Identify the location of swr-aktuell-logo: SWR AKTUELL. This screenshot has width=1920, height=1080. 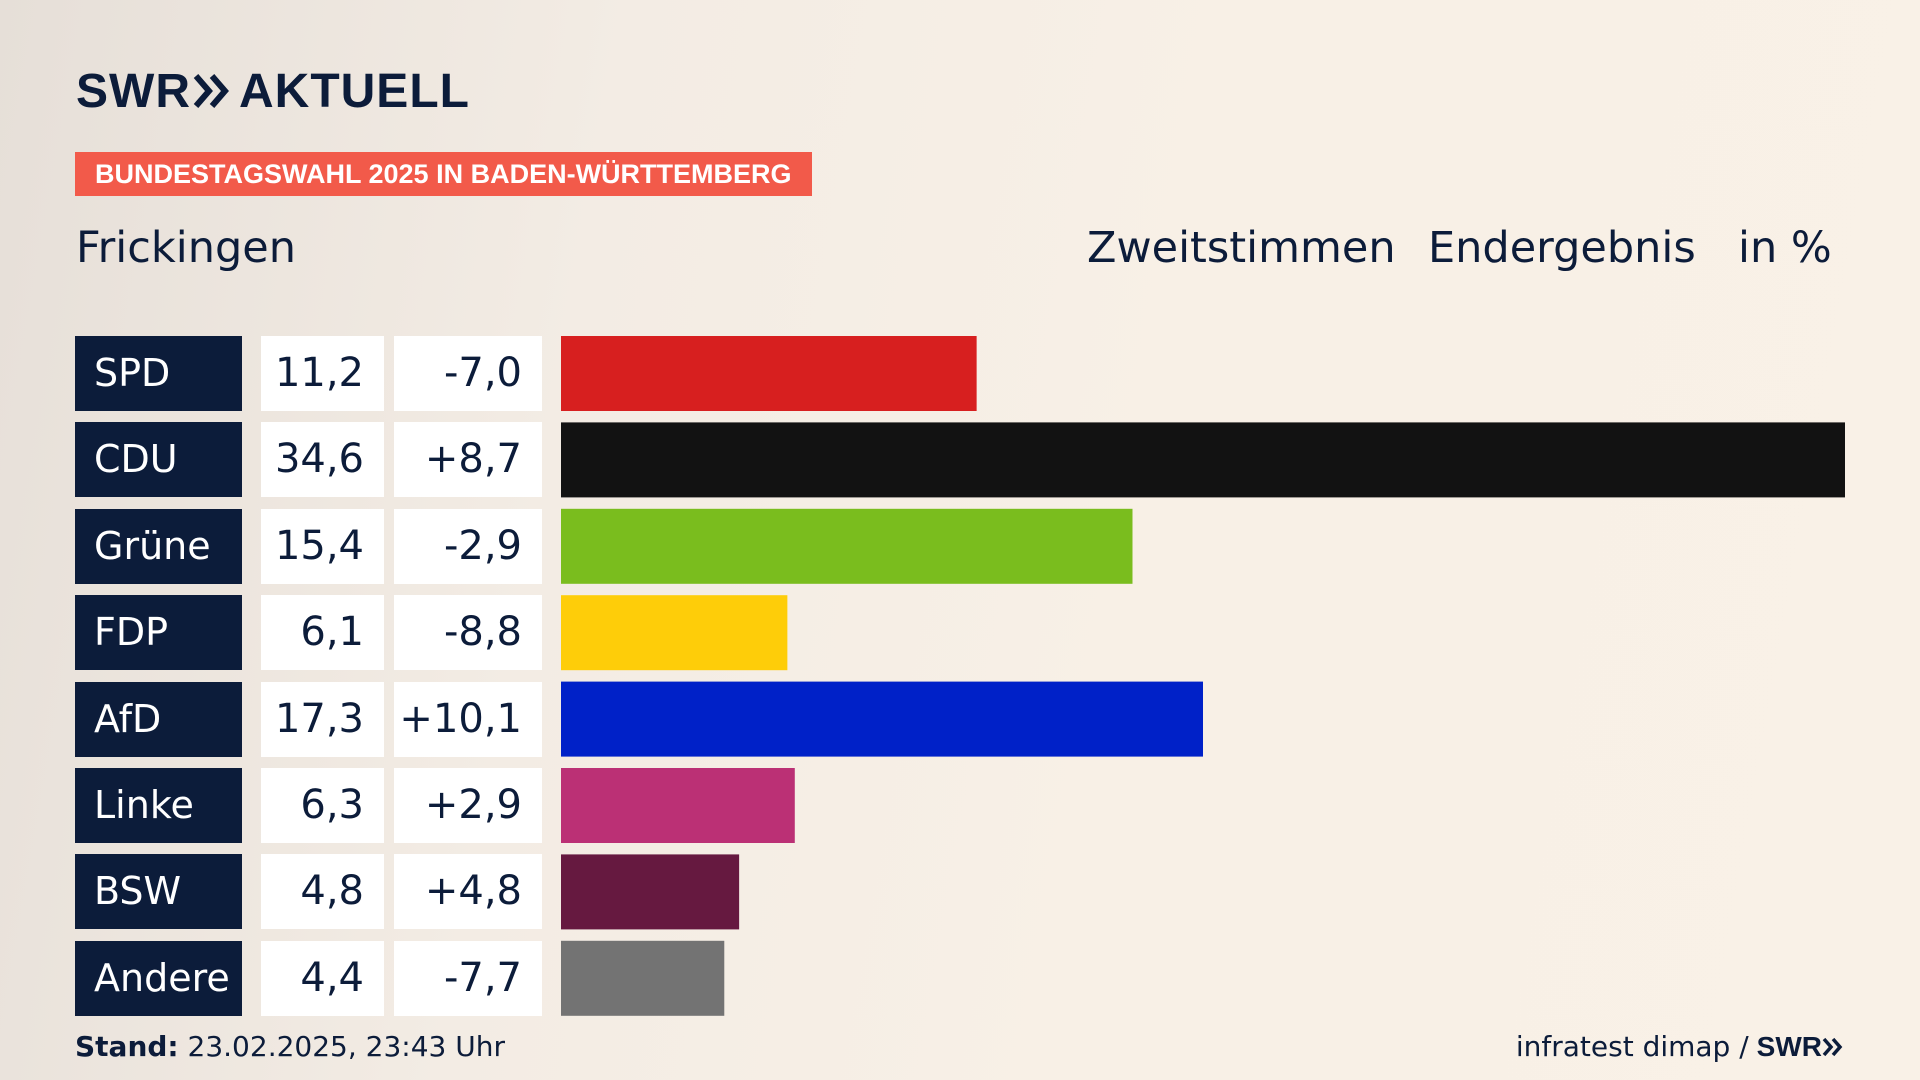
(273, 91).